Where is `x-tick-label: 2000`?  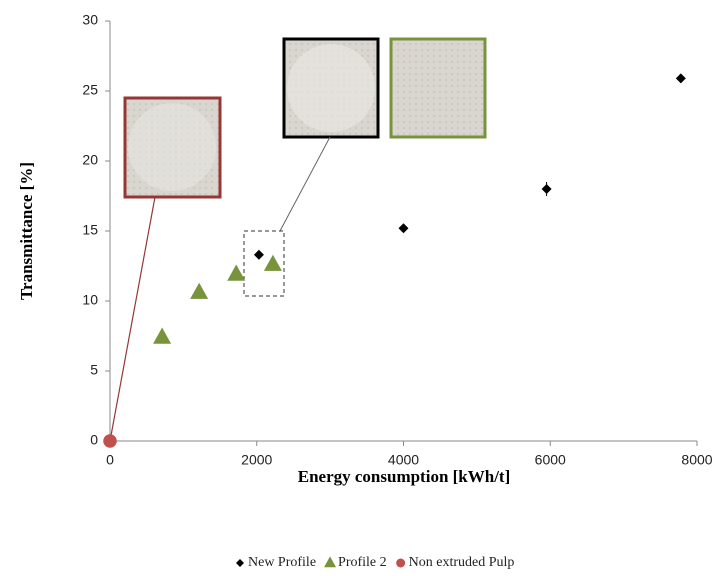 x-tick-label: 2000 is located at coordinates (256, 460).